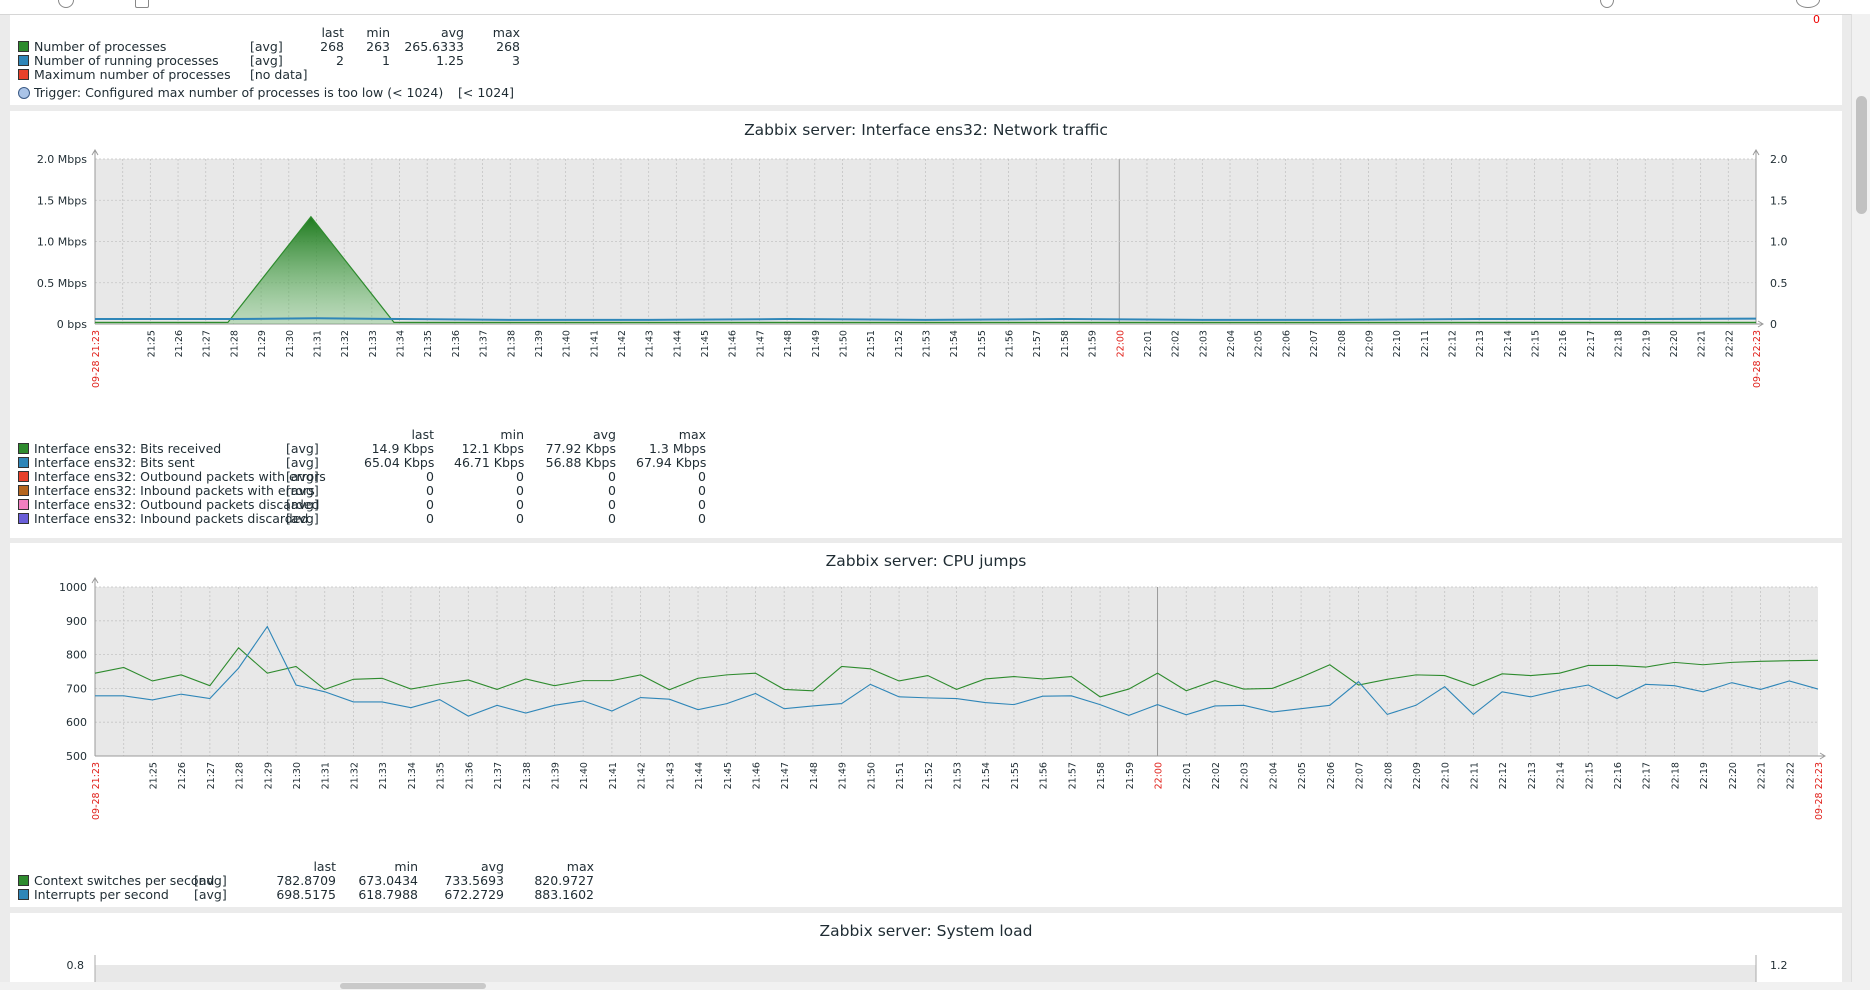 The height and width of the screenshot is (990, 1870). Describe the element at coordinates (62, 159) in the screenshot. I see `y-tick-label: 2.0 Mbps` at that location.